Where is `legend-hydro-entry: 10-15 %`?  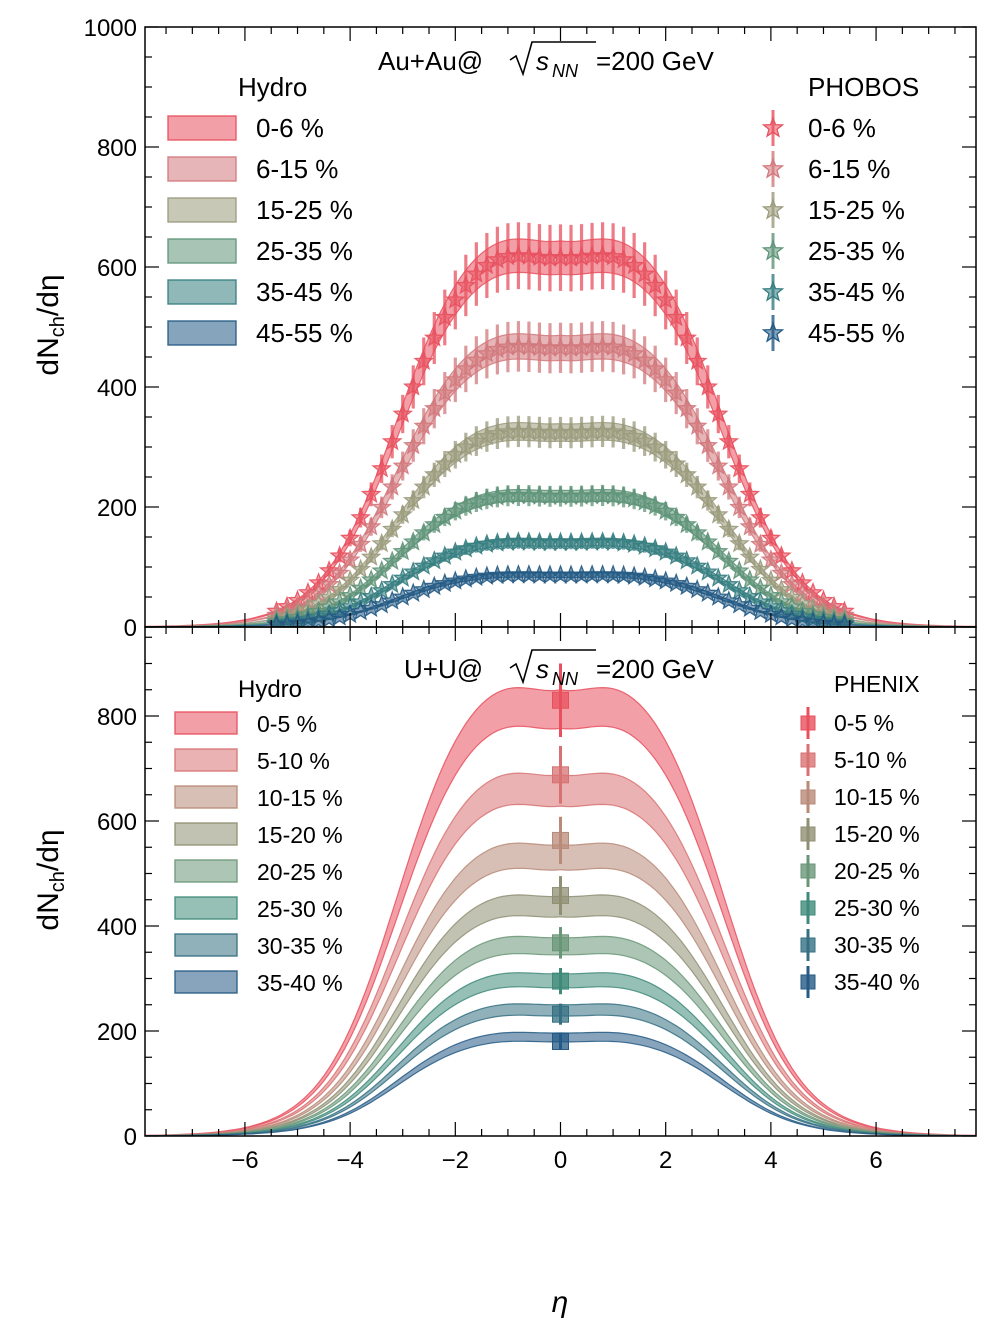 legend-hydro-entry: 10-15 % is located at coordinates (300, 798).